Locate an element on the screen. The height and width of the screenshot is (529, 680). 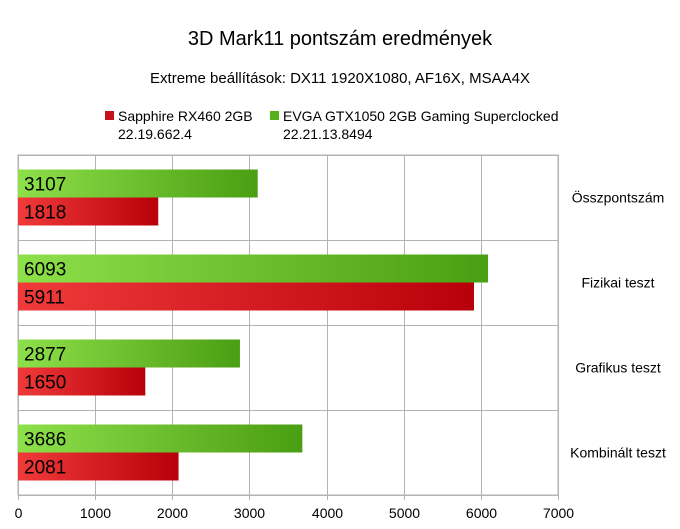
bar-value-label: 2877 is located at coordinates (45, 355).